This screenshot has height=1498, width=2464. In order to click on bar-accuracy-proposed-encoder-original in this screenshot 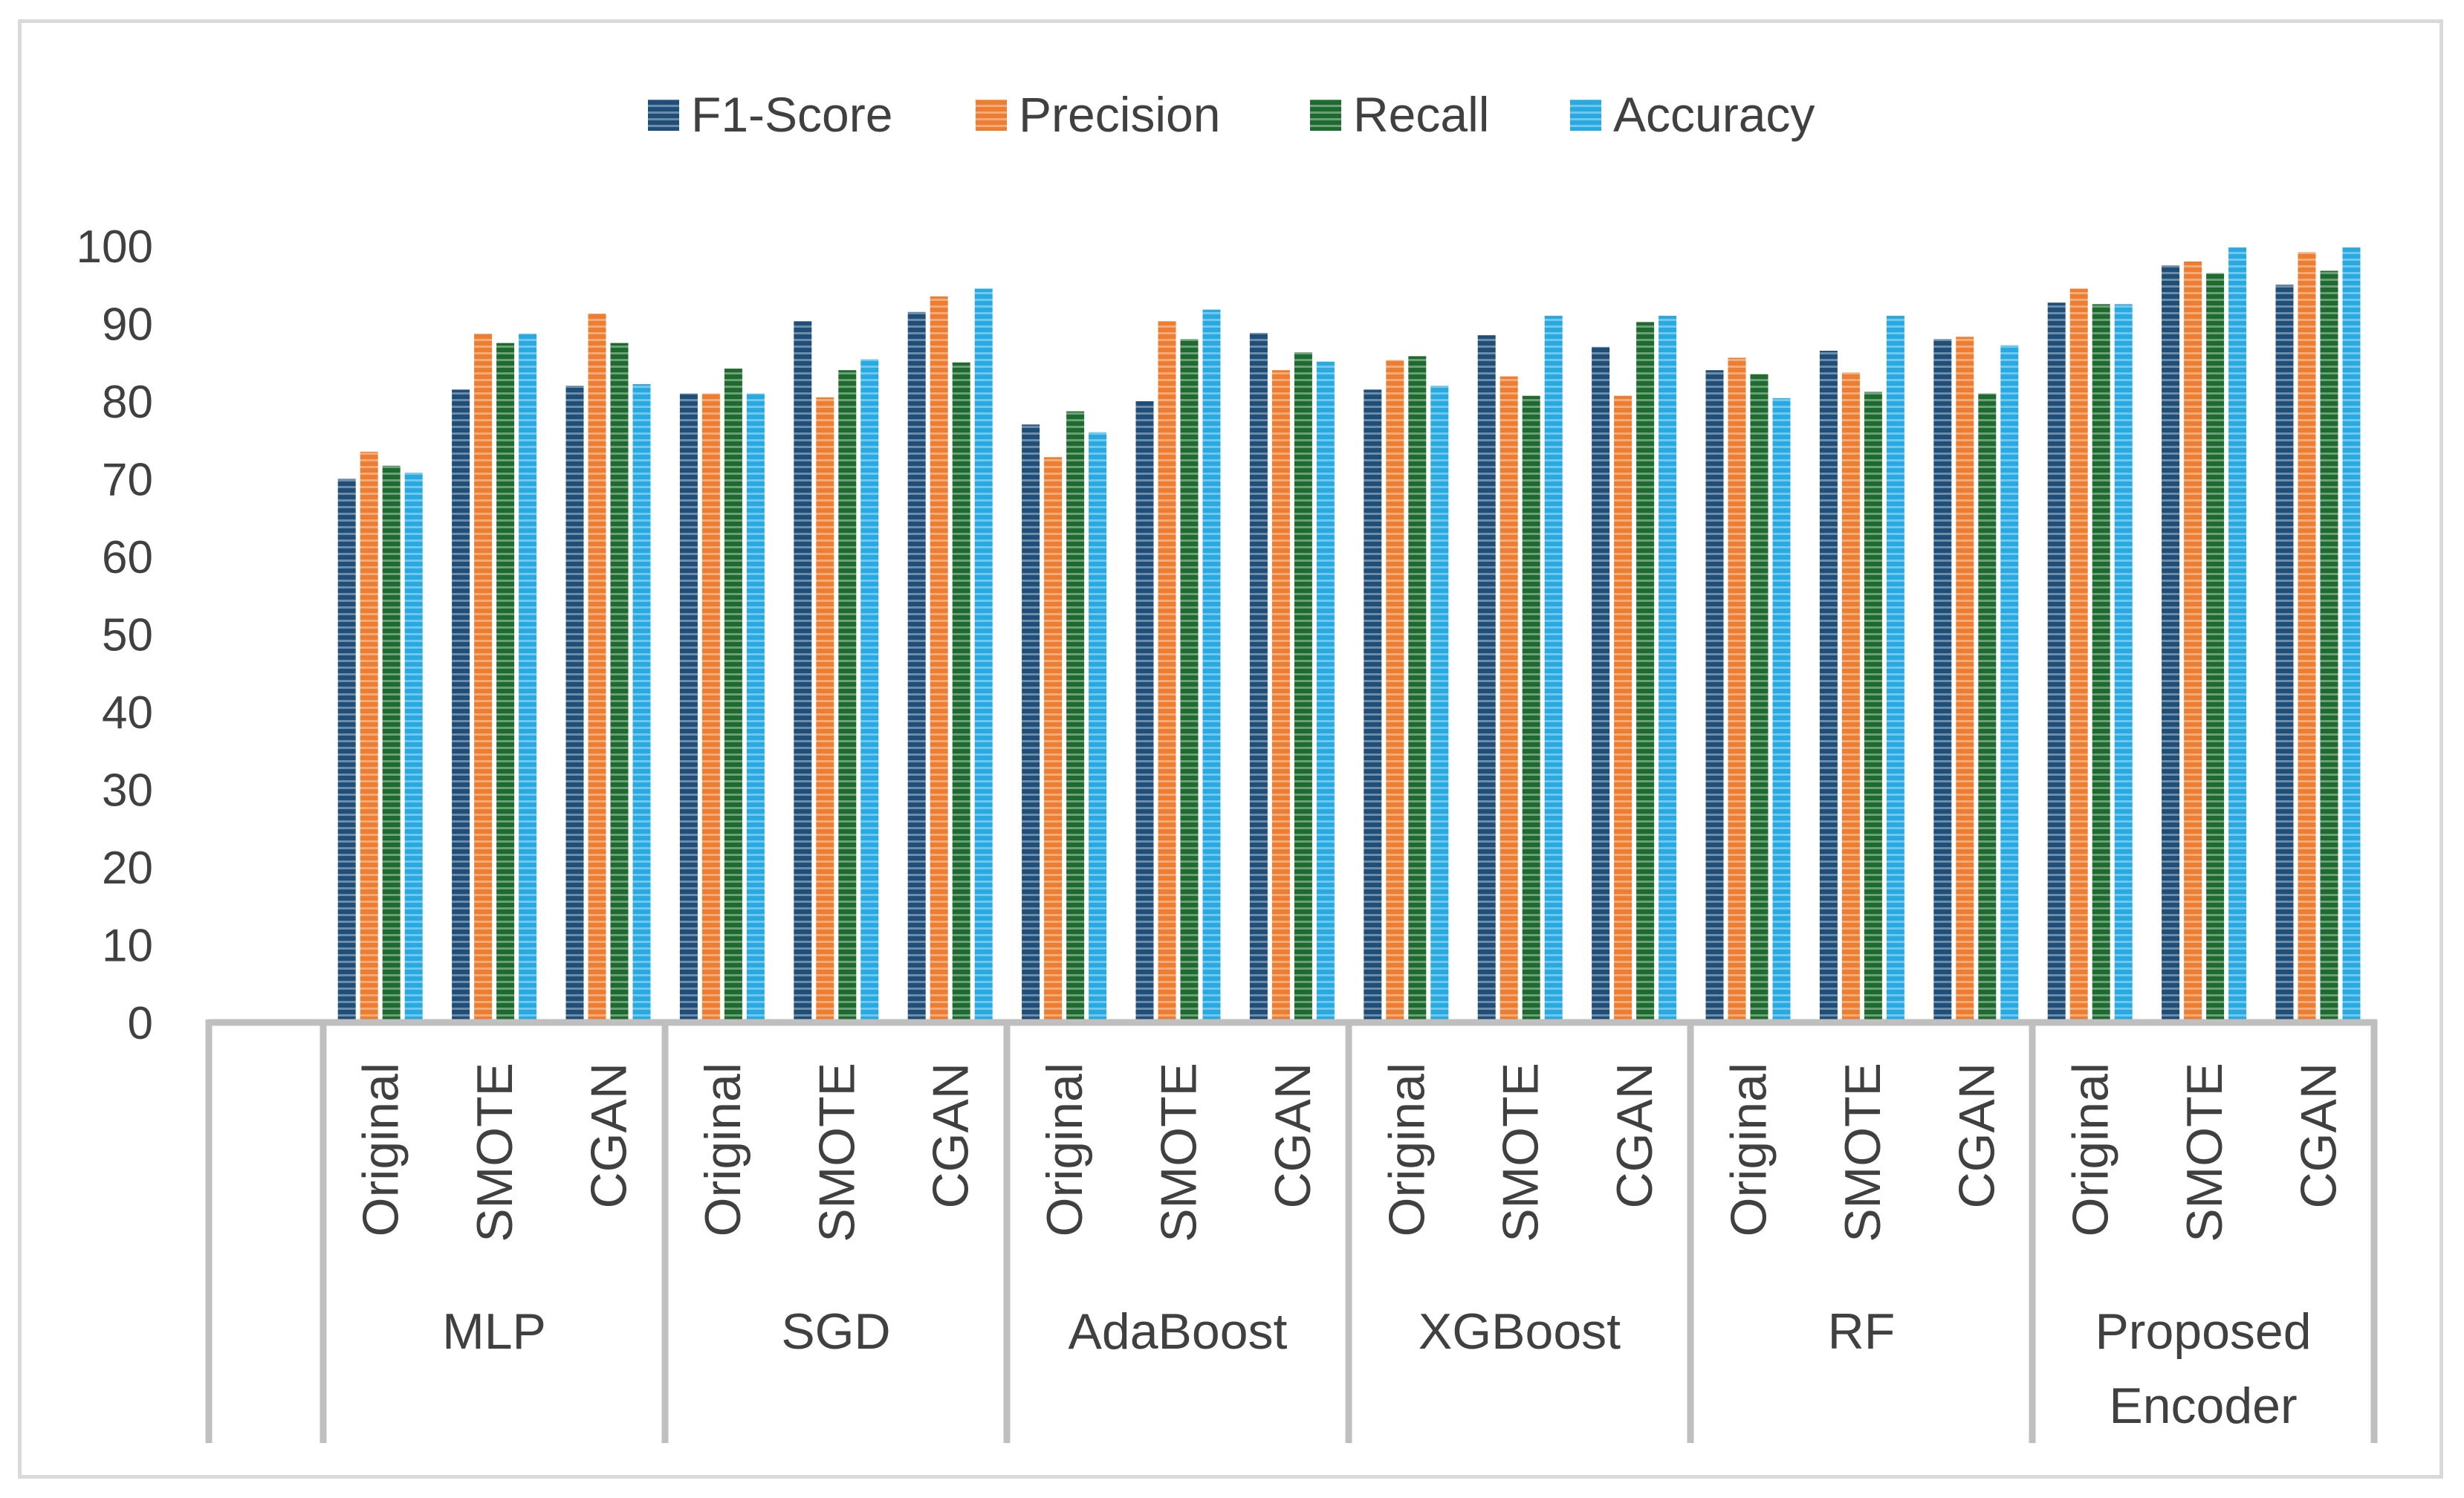, I will do `click(2123, 663)`.